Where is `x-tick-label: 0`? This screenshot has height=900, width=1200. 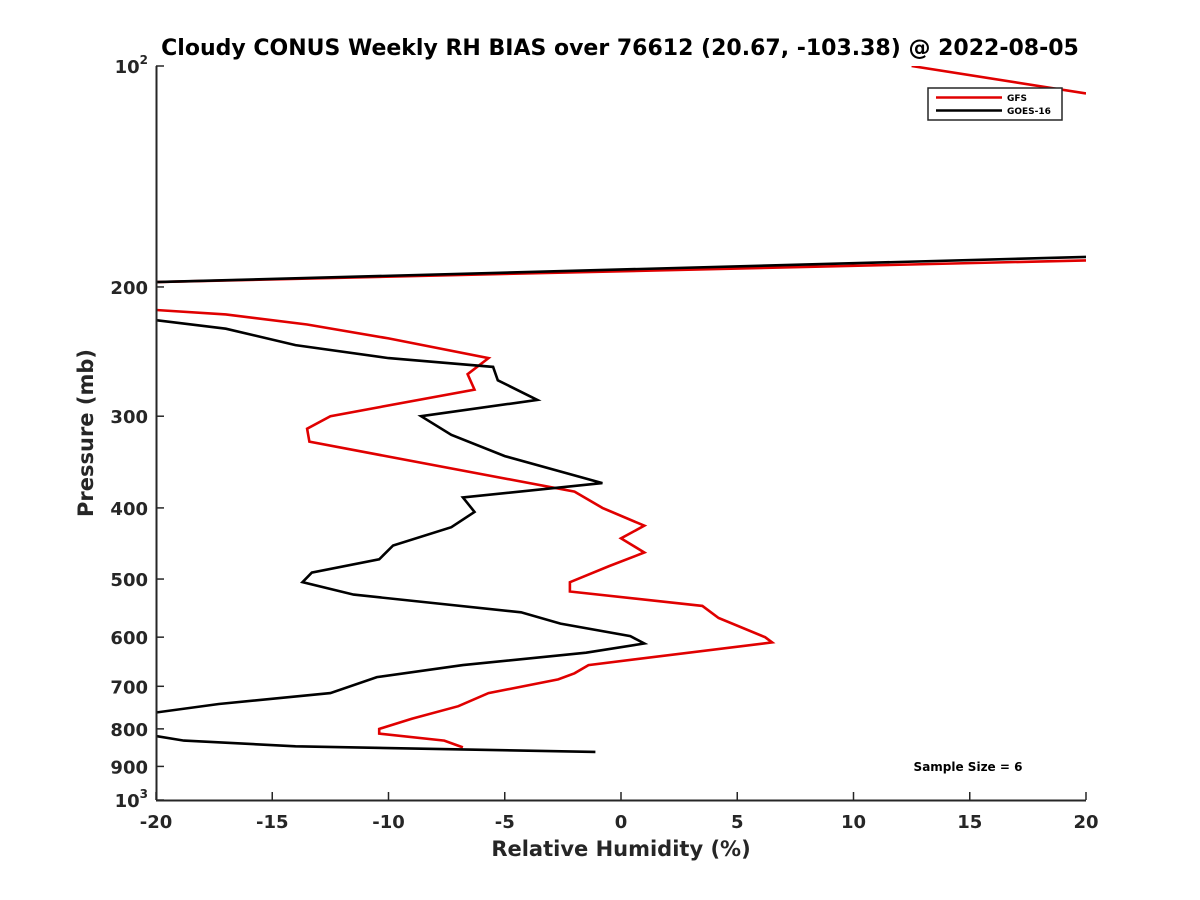 x-tick-label: 0 is located at coordinates (621, 822).